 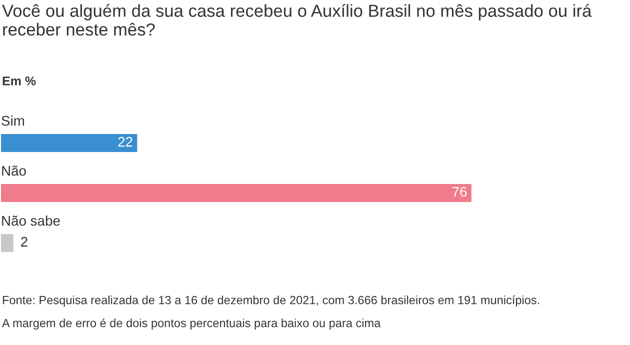 I want to click on y-tick-label: Não, so click(x=14, y=171).